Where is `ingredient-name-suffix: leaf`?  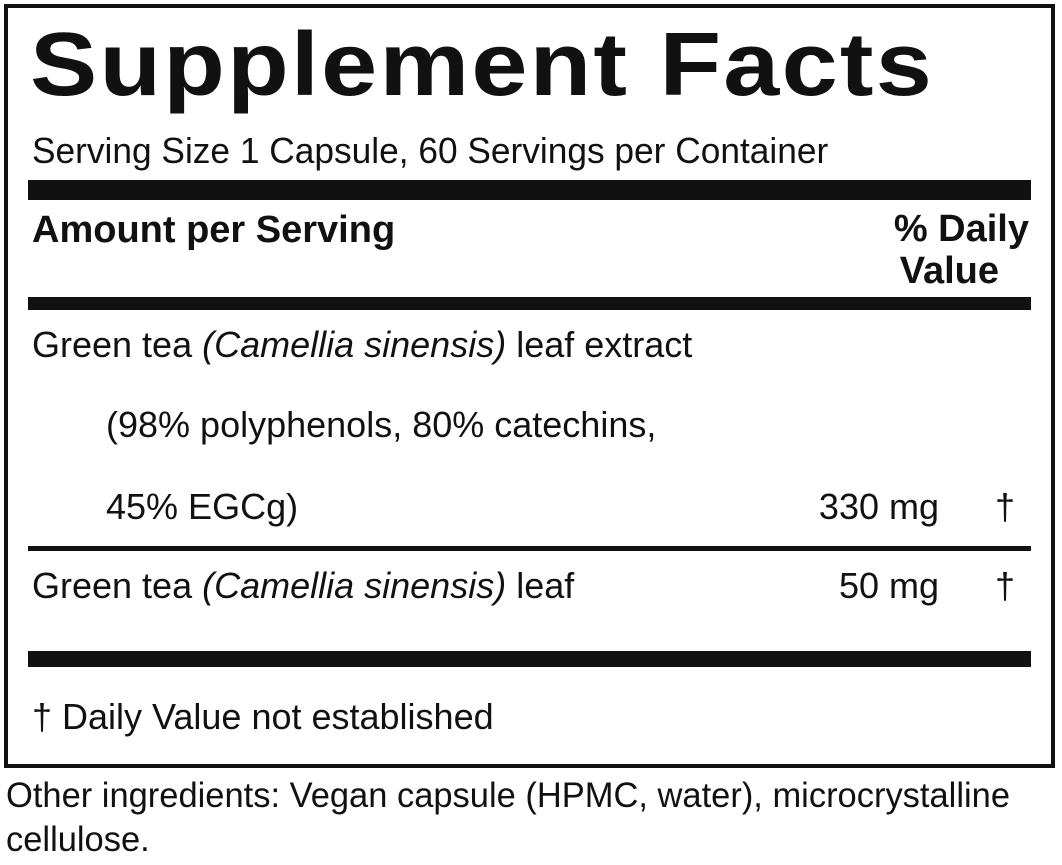
ingredient-name-suffix: leaf is located at coordinates (540, 585).